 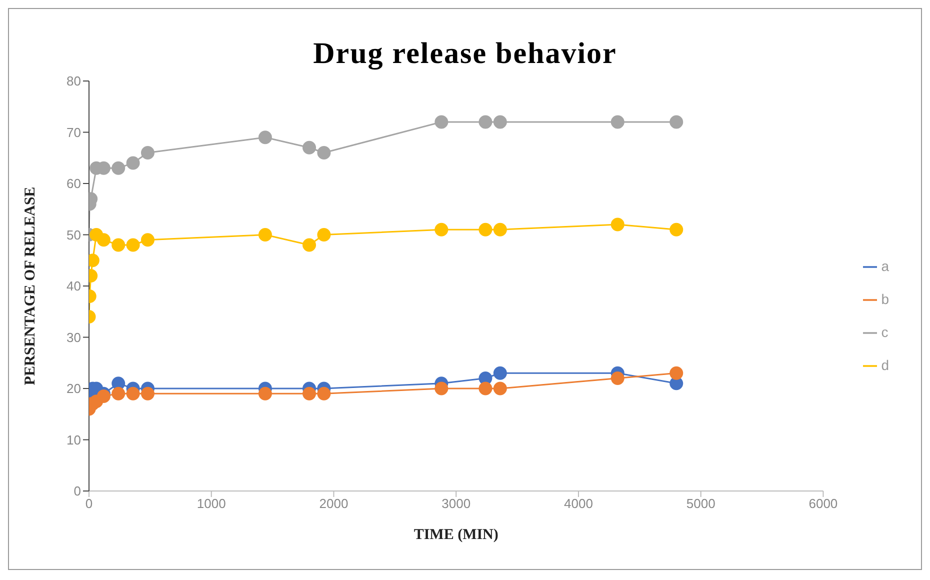 What do you see at coordinates (465, 54) in the screenshot?
I see `chart-title: Drug release behavior` at bounding box center [465, 54].